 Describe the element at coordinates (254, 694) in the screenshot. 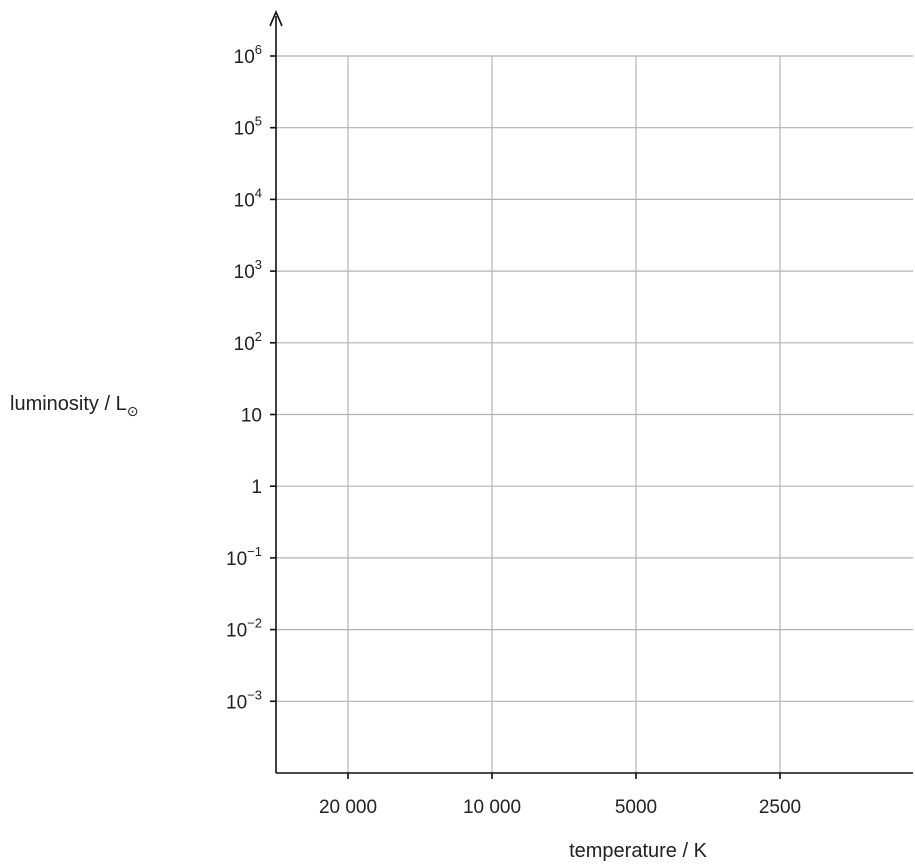

I see `y-tick-label-exponent: −3` at that location.